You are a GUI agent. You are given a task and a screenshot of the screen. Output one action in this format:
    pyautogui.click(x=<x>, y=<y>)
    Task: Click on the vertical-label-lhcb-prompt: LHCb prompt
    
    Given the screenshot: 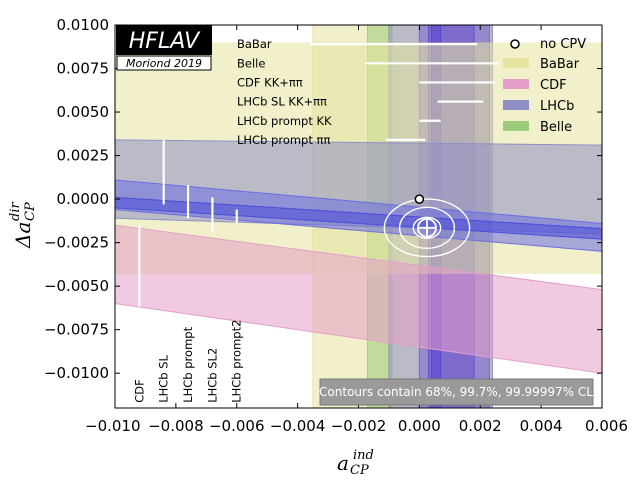 What is the action you would take?
    pyautogui.click(x=188, y=364)
    